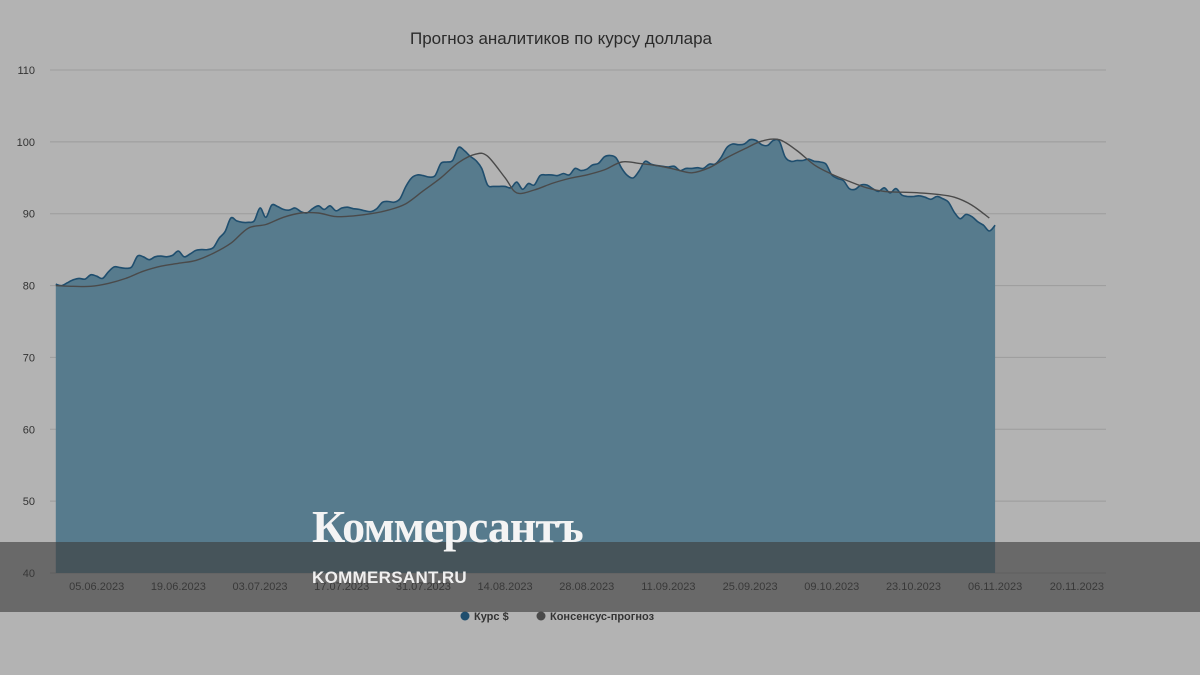 This screenshot has width=1200, height=675. Describe the element at coordinates (26, 71) in the screenshot. I see `y-tick-label: 110` at that location.